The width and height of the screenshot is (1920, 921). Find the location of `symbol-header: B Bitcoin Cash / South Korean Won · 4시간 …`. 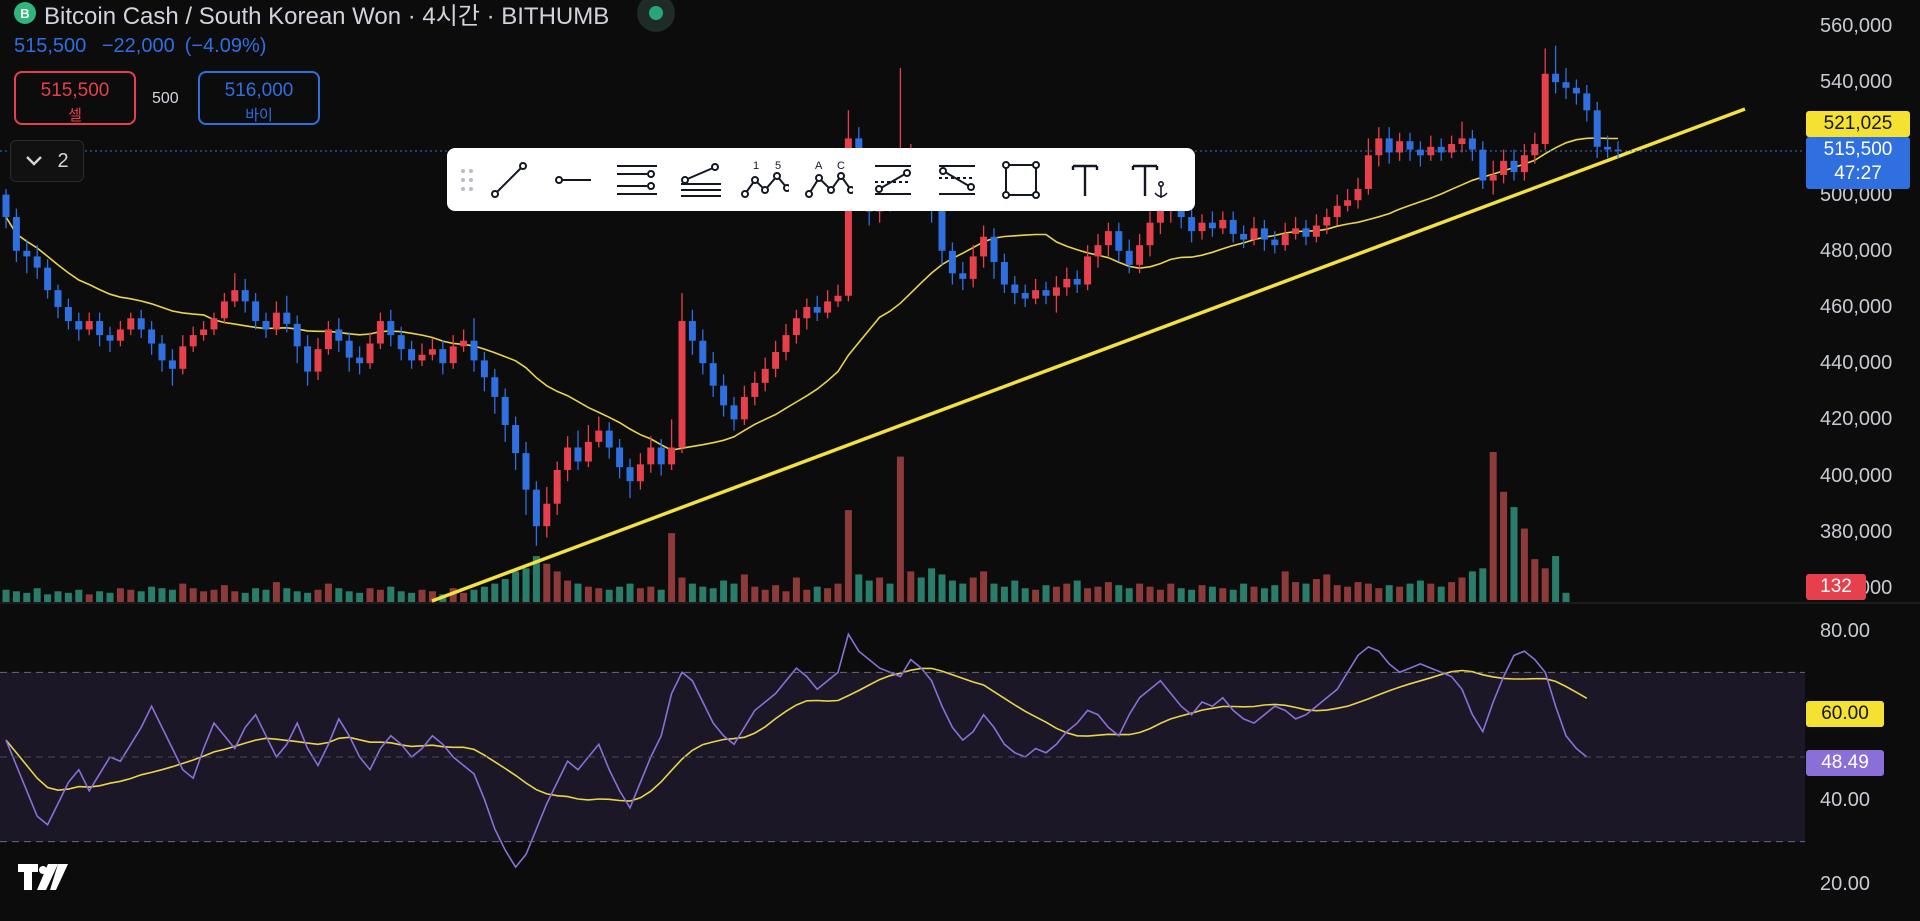

symbol-header: B Bitcoin Cash / South Korean Won · 4시간 … is located at coordinates (345, 16).